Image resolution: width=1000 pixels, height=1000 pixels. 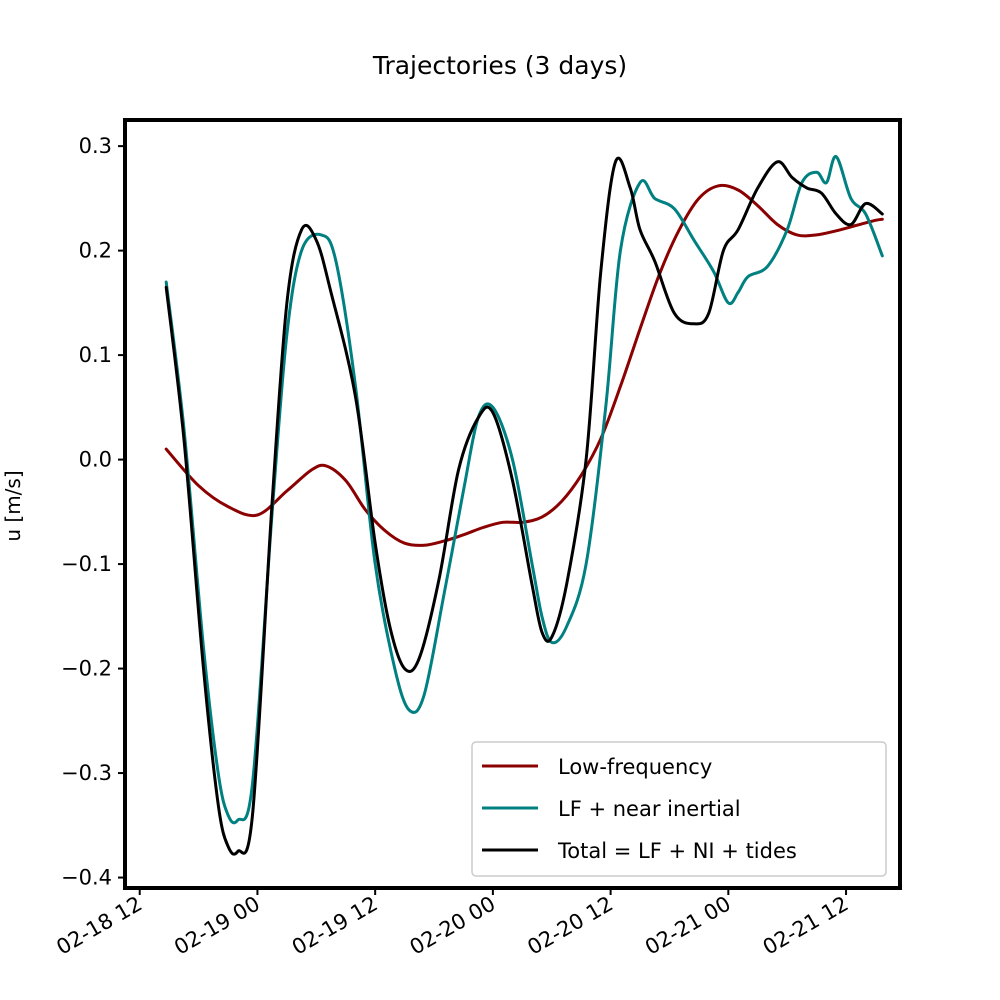 What do you see at coordinates (86, 564) in the screenshot?
I see `y-tick-label: −0.1` at bounding box center [86, 564].